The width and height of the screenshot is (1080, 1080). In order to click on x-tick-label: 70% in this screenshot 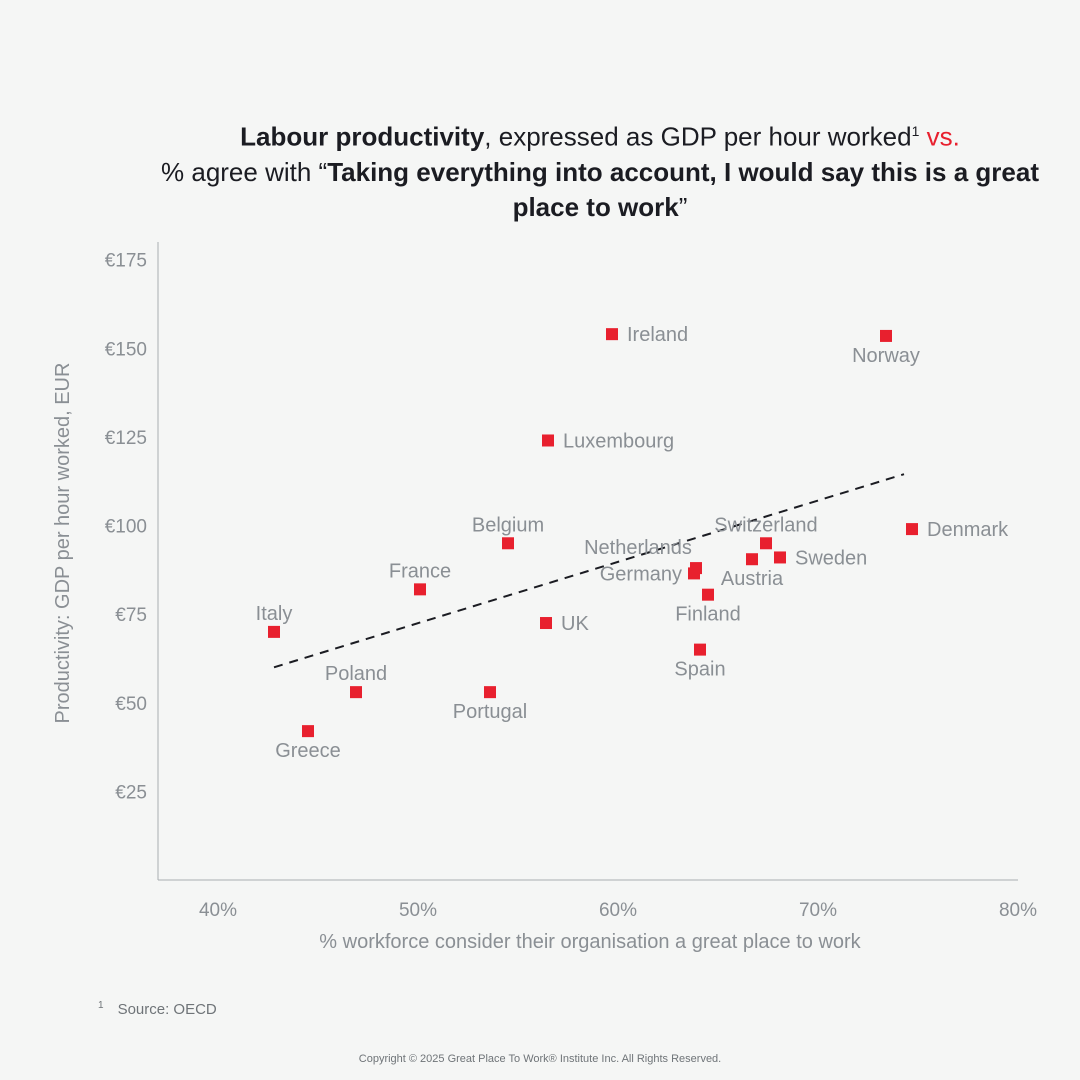, I will do `click(818, 910)`.